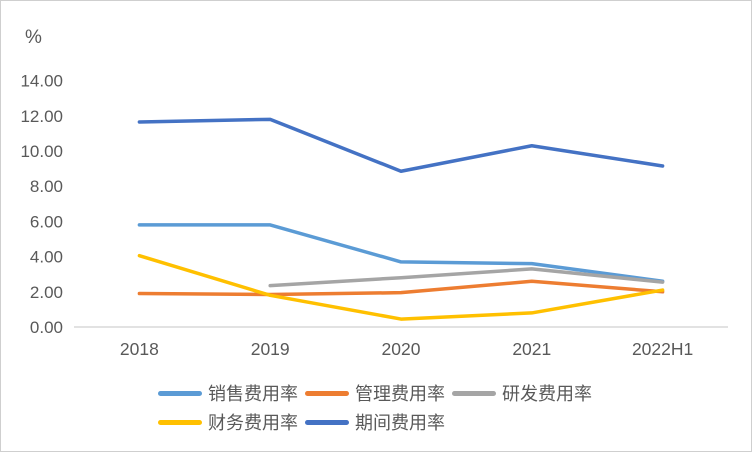 This screenshot has width=752, height=452. What do you see at coordinates (531, 349) in the screenshot?
I see `x-axis-label: 2021` at bounding box center [531, 349].